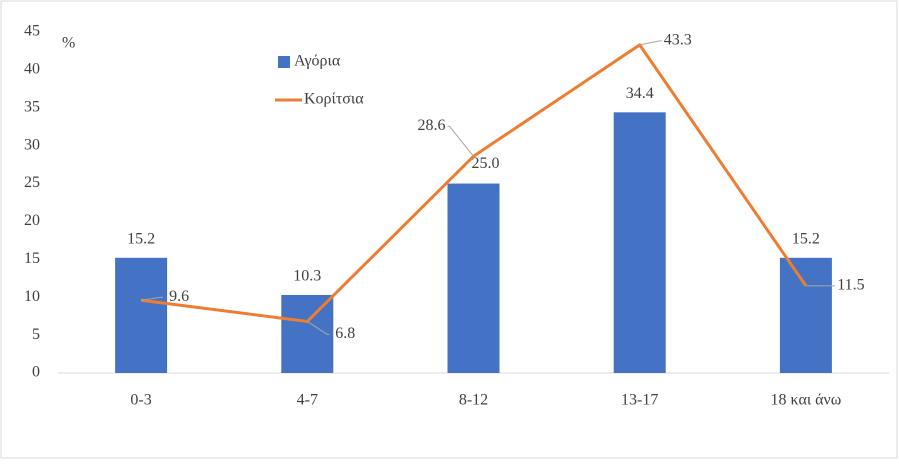 The width and height of the screenshot is (899, 465). Describe the element at coordinates (32, 258) in the screenshot. I see `y-tick-label: 15` at that location.